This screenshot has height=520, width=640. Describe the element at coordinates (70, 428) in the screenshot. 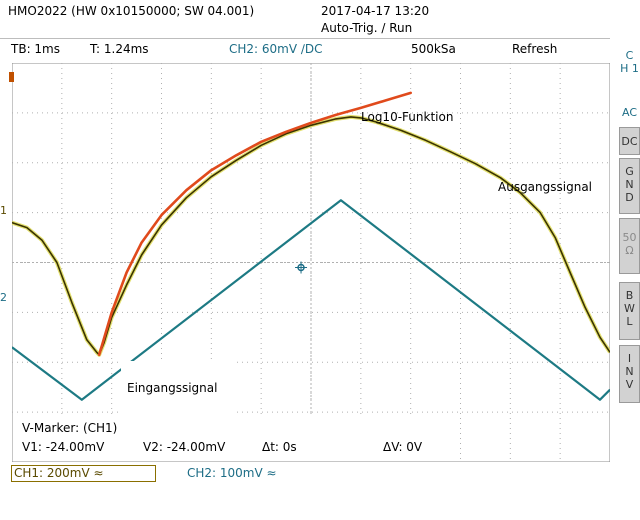

I see `v-marker-title: V-Marker: (CH1)` at that location.